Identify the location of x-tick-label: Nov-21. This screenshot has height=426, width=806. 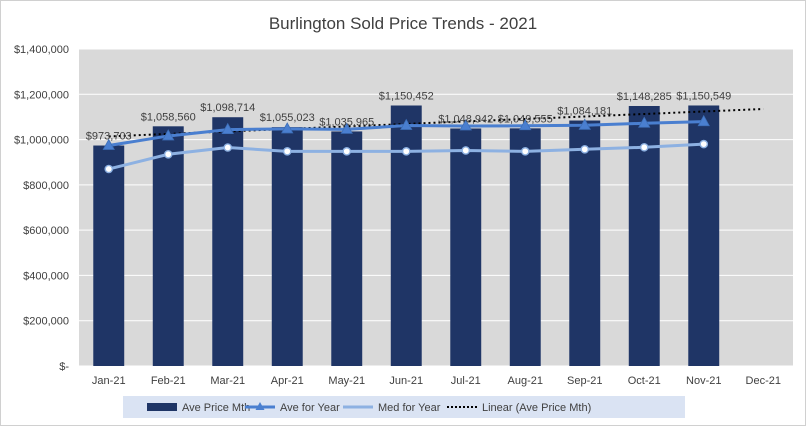
(703, 381).